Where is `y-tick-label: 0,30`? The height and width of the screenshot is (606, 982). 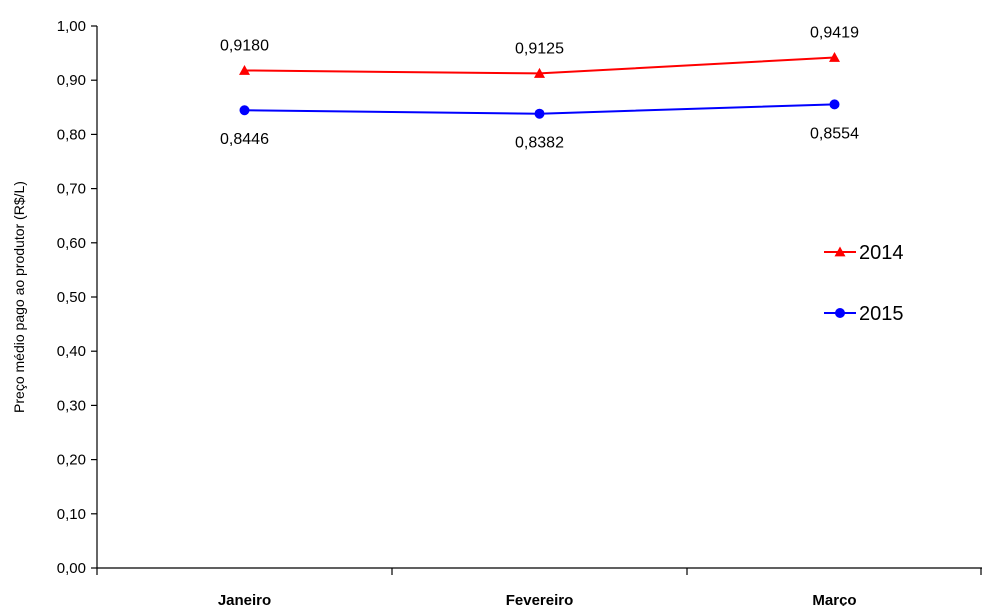
y-tick-label: 0,30 is located at coordinates (71, 405).